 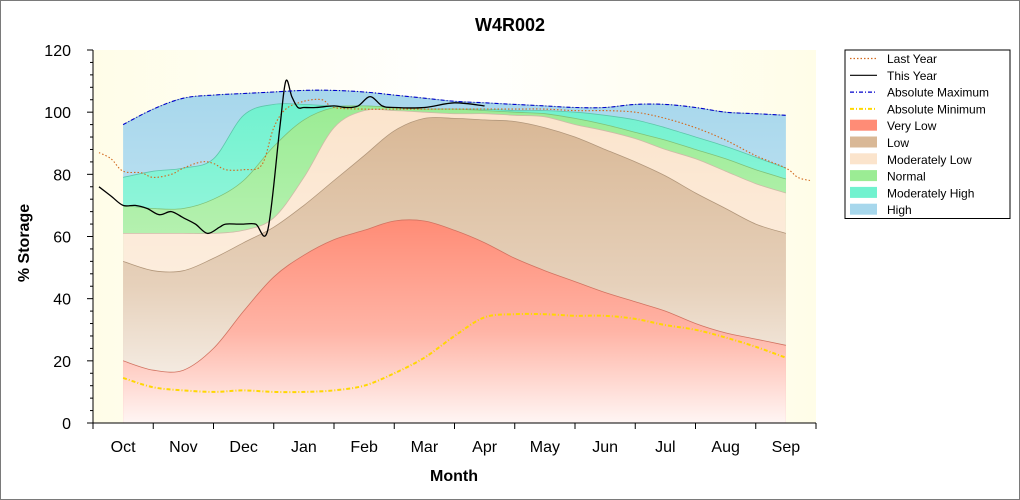 I want to click on series-this-year, so click(x=291, y=158).